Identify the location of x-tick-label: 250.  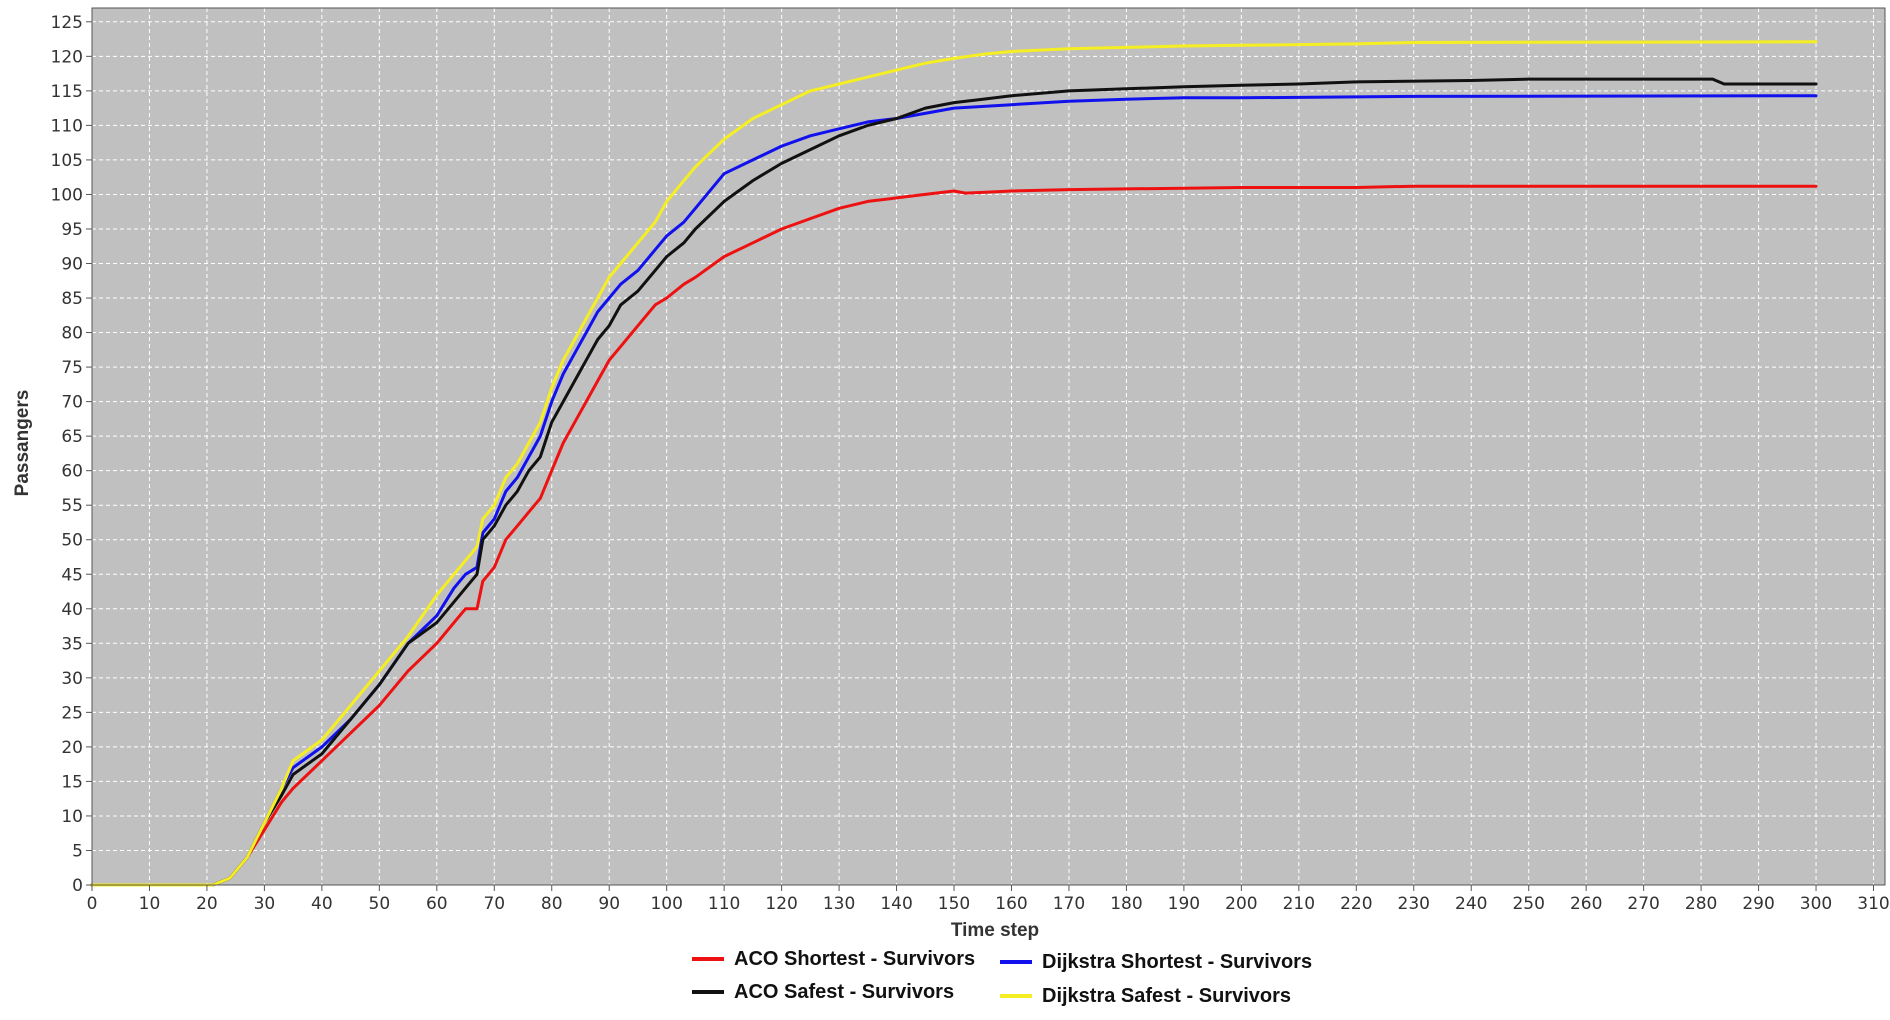
(1528, 904).